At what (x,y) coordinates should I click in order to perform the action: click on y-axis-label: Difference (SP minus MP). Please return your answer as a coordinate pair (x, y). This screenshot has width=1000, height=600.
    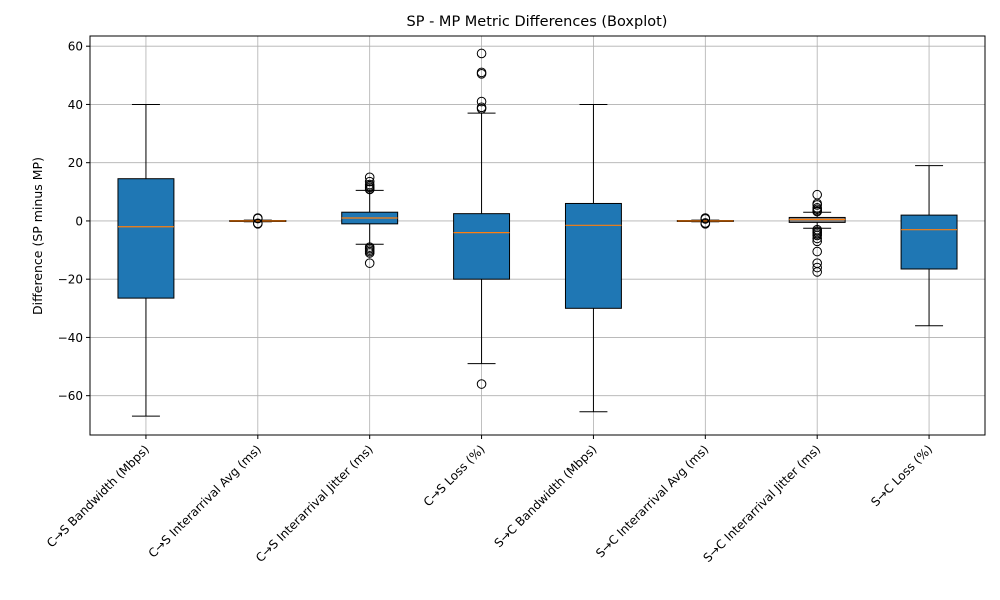
    Looking at the image, I should click on (37, 236).